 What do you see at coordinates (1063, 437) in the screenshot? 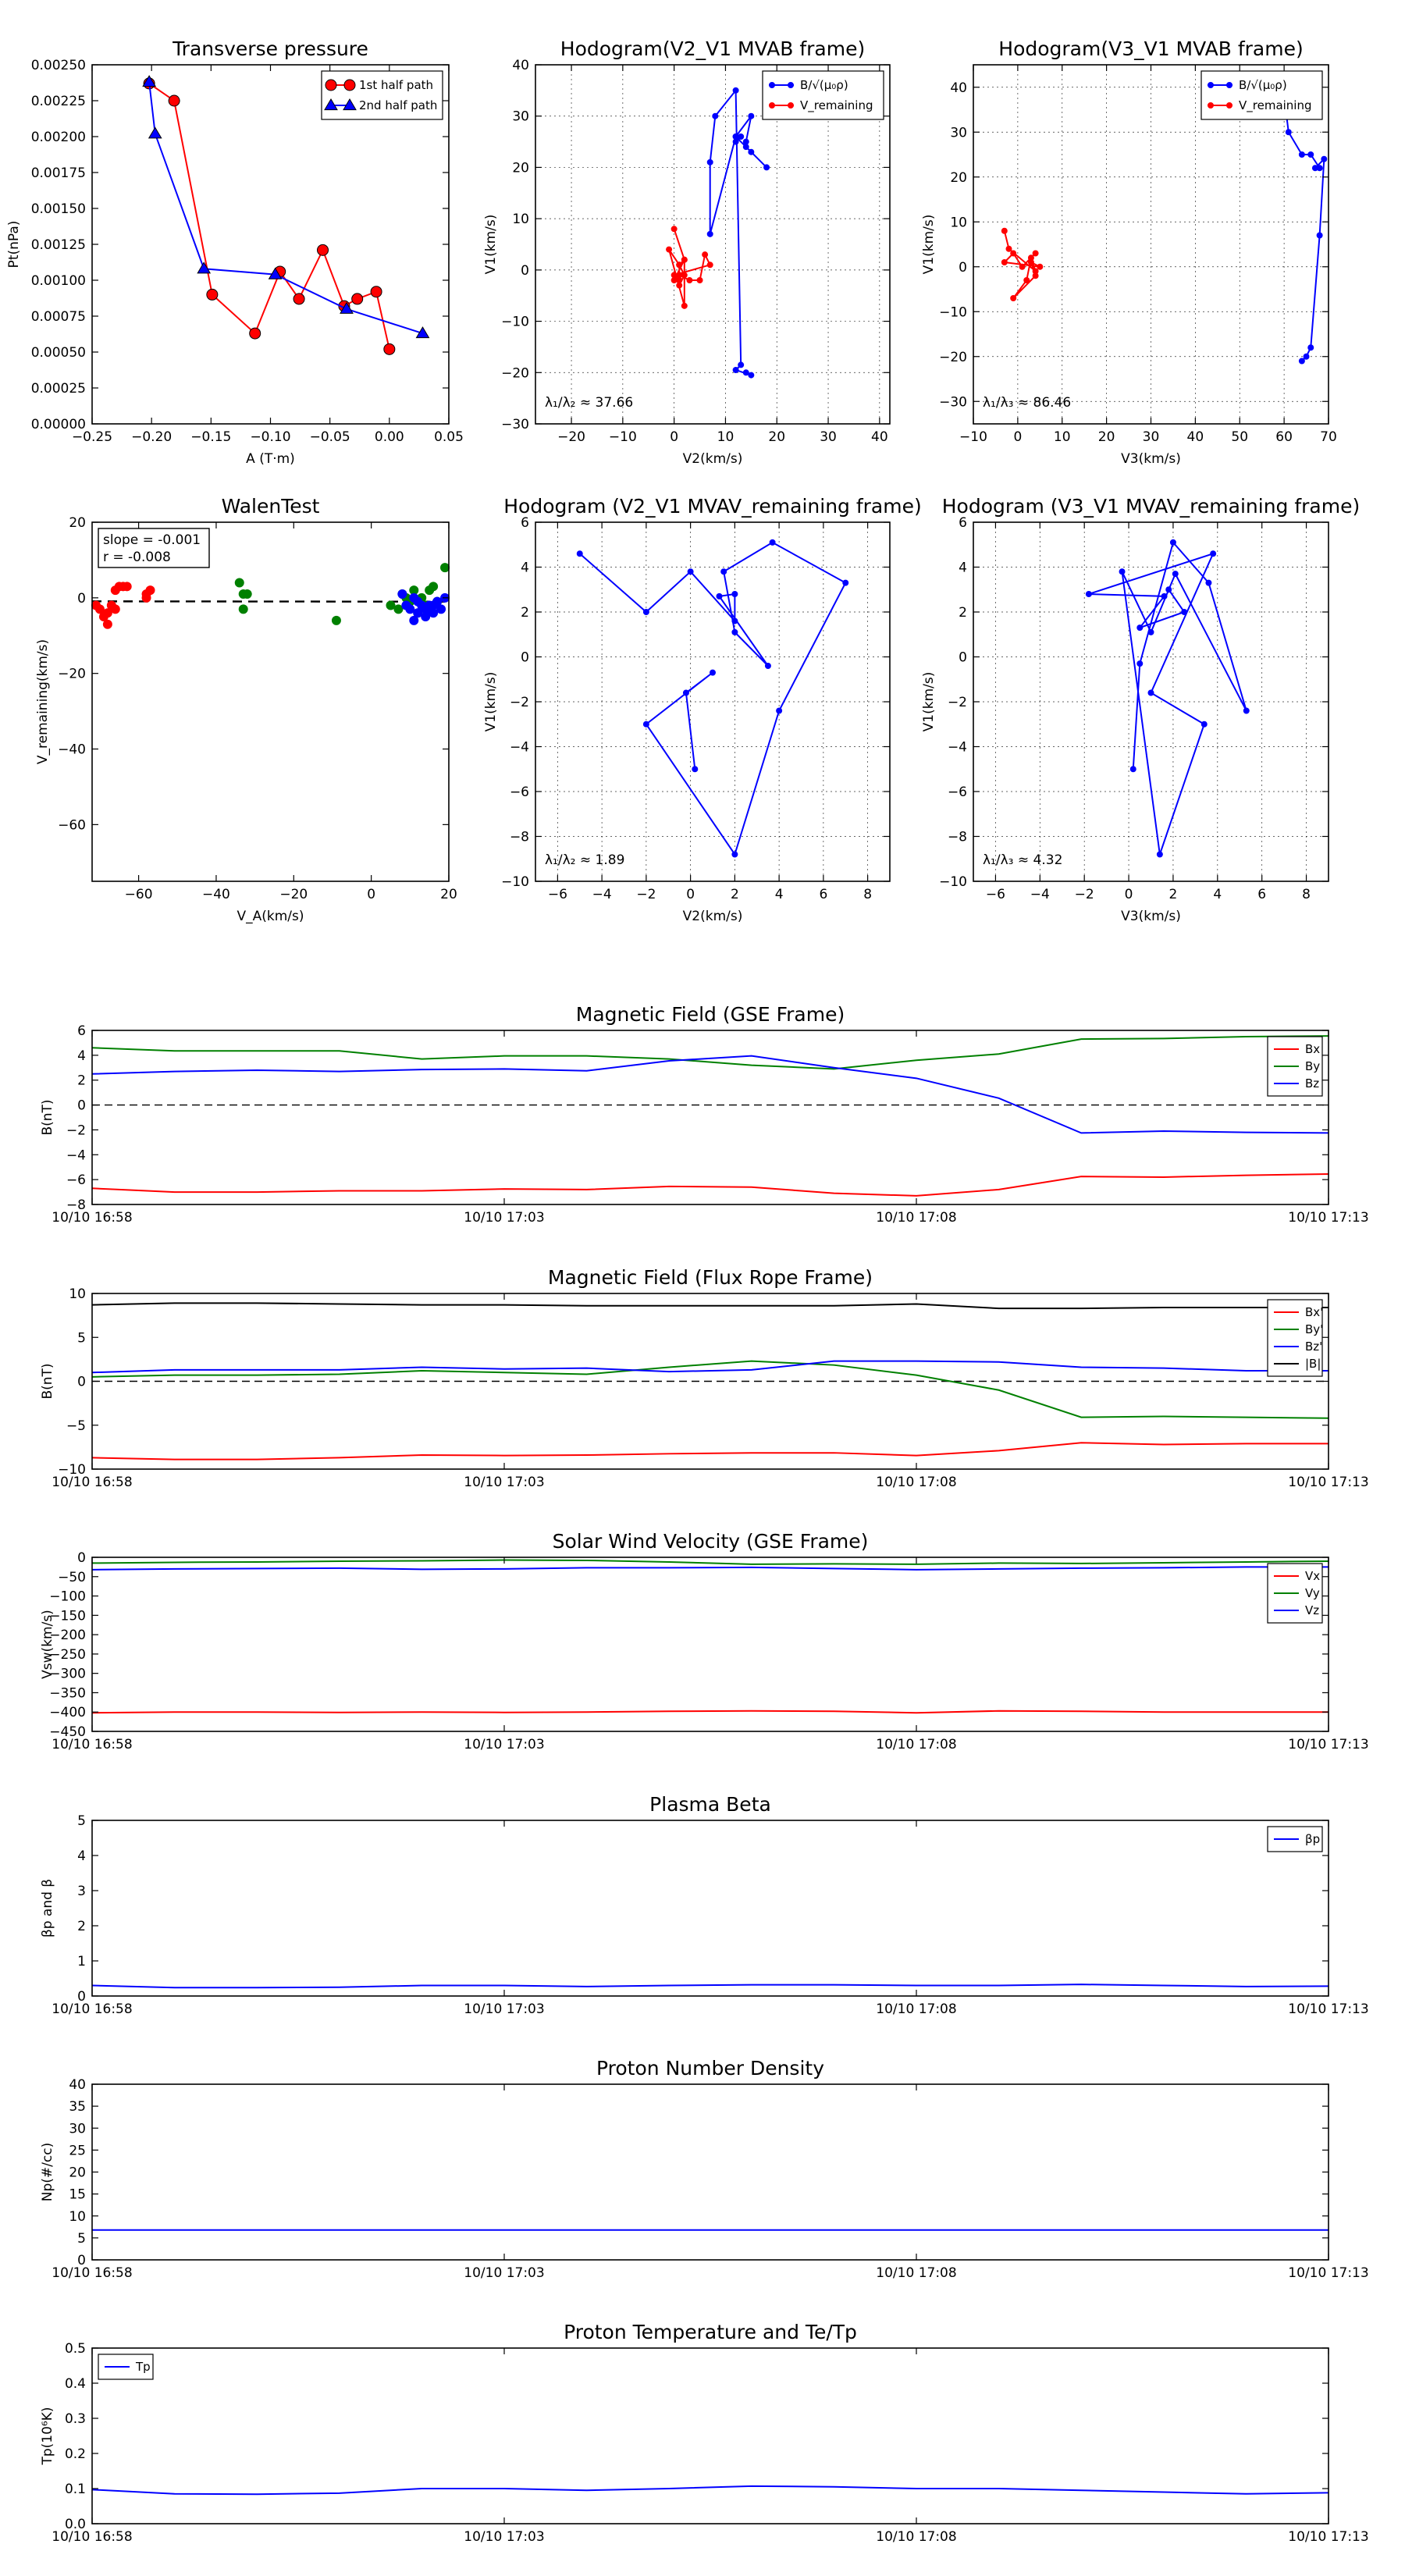
I see `x-tick-label: 10` at bounding box center [1063, 437].